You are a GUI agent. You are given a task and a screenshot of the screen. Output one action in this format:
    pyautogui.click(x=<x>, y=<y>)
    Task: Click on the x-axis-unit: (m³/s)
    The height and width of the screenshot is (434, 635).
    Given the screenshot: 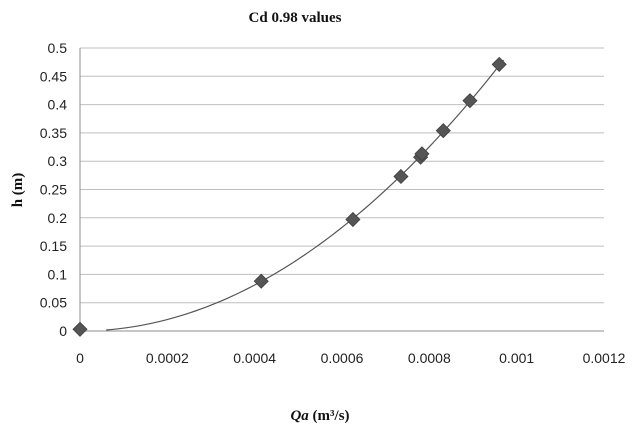 What is the action you would take?
    pyautogui.click(x=329, y=416)
    